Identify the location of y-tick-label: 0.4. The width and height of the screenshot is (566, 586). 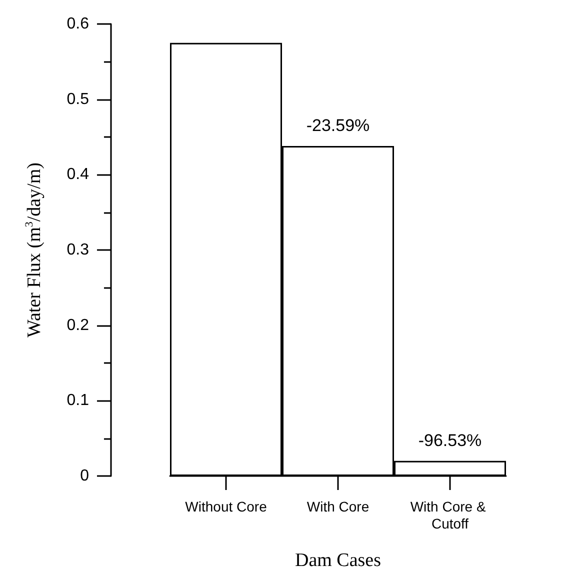
(78, 175).